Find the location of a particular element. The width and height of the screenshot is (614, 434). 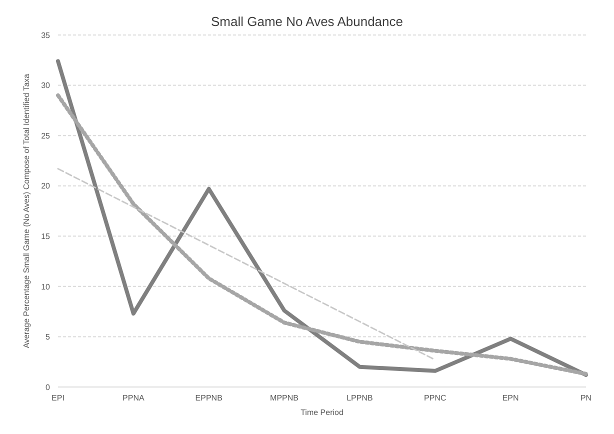

y-tick-label: 15 is located at coordinates (46, 236).